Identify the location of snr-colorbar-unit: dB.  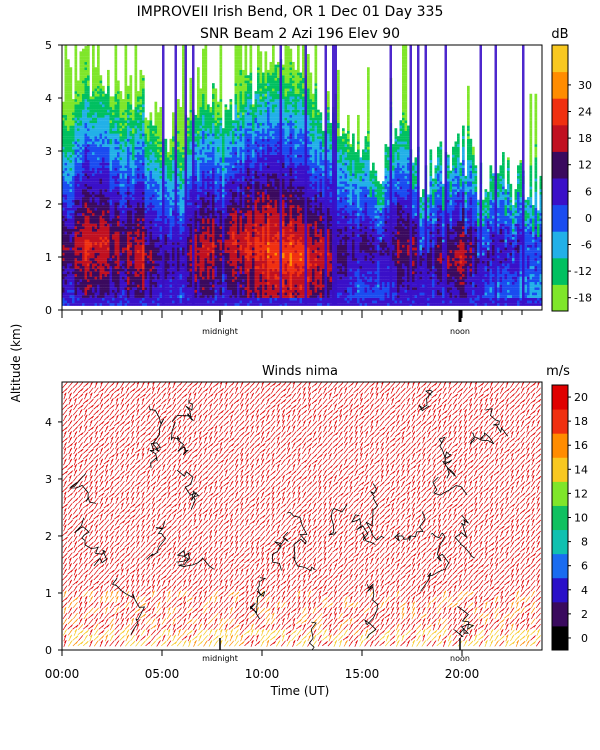
(559, 34).